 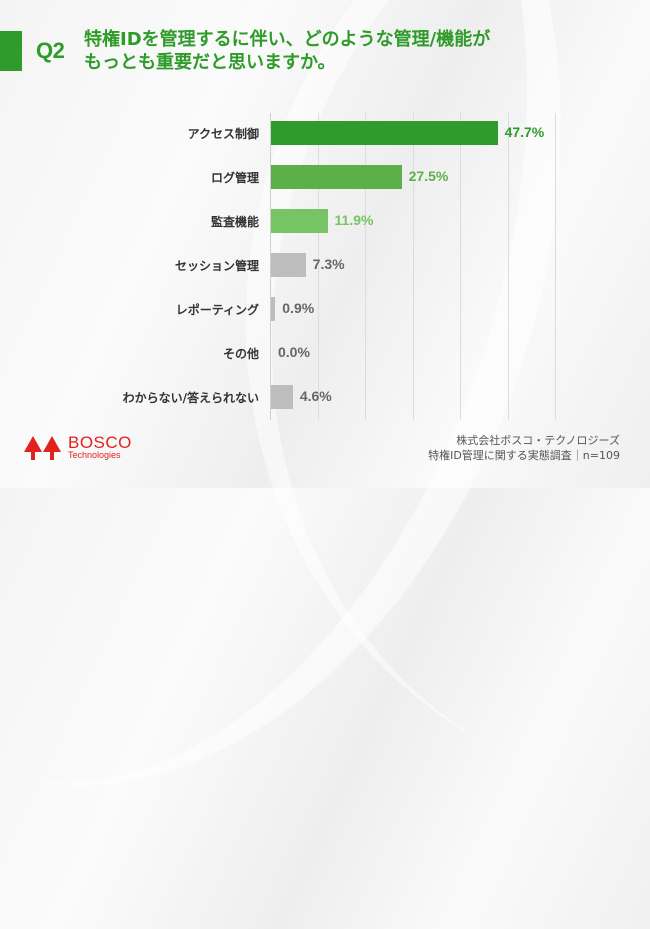 What do you see at coordinates (328, 264) in the screenshot?
I see `value-label: 7.3%` at bounding box center [328, 264].